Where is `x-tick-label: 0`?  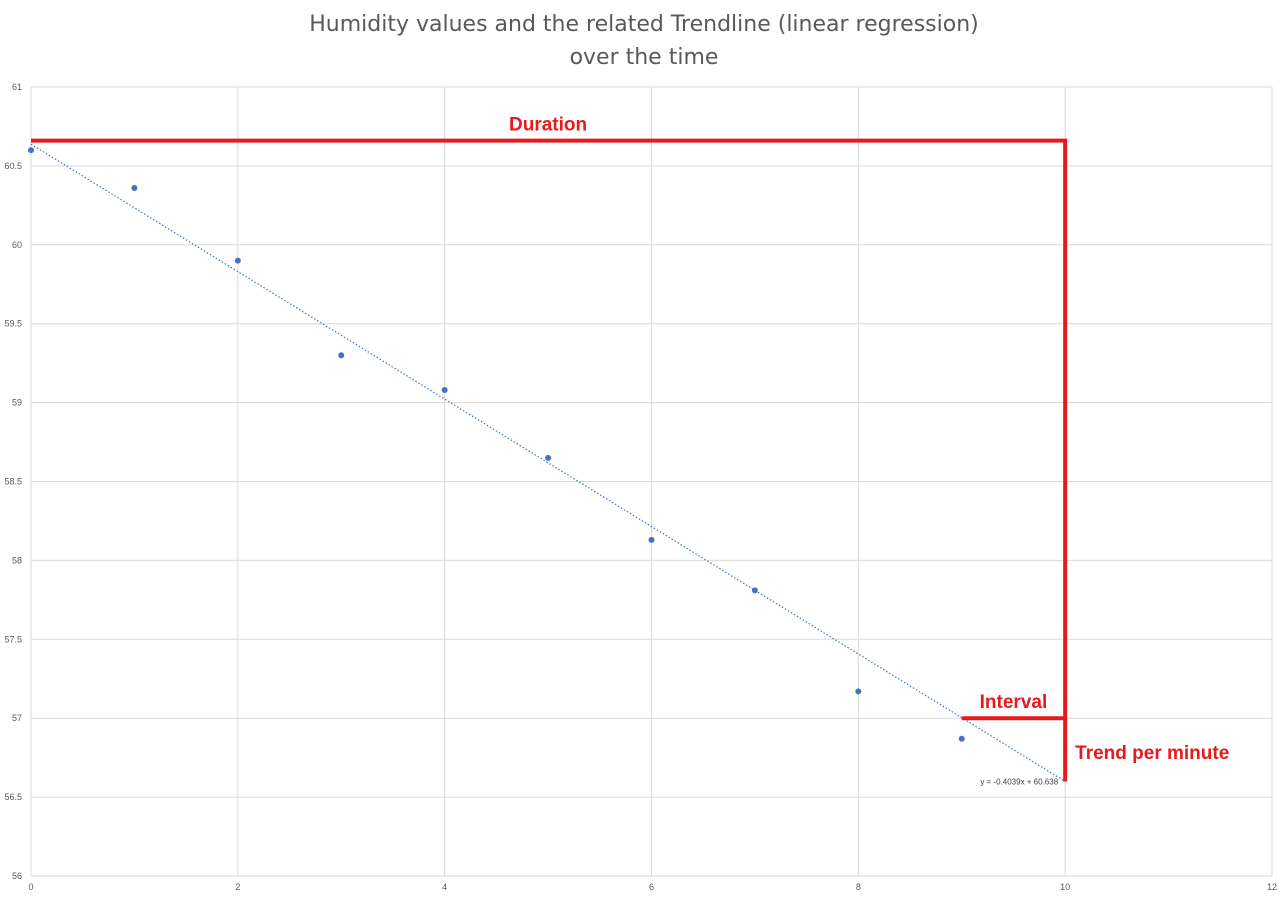 x-tick-label: 0 is located at coordinates (30, 887).